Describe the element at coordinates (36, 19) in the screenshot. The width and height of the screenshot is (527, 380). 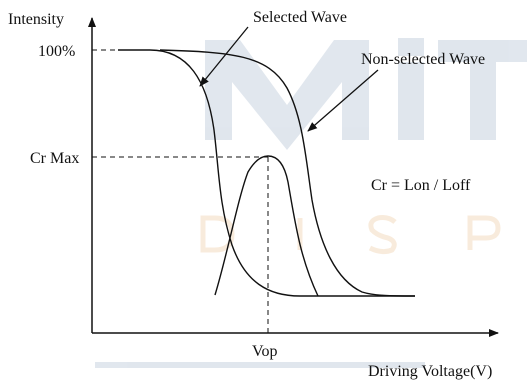
I see `y-axis-label: Intensity` at that location.